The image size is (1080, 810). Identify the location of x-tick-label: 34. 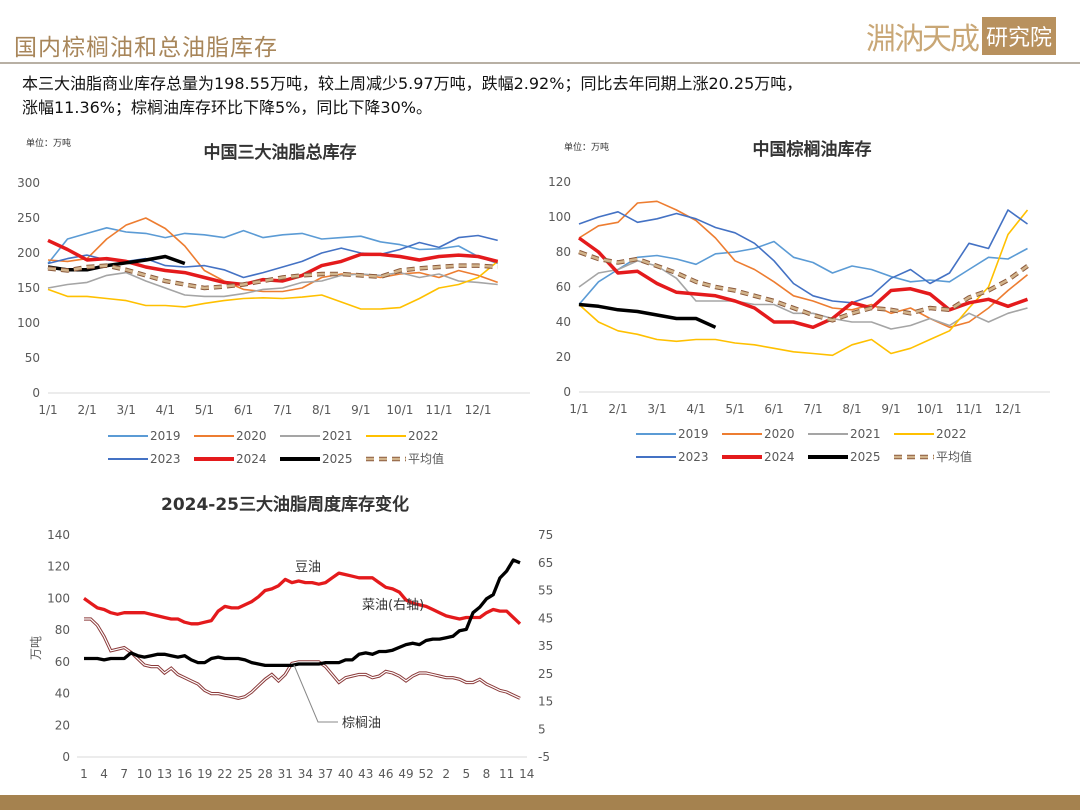
(305, 774).